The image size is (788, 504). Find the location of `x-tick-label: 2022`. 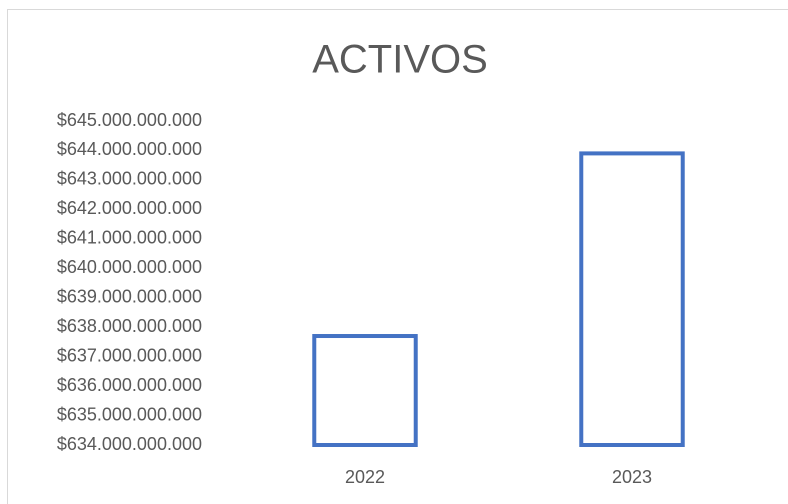

x-tick-label: 2022 is located at coordinates (365, 477).